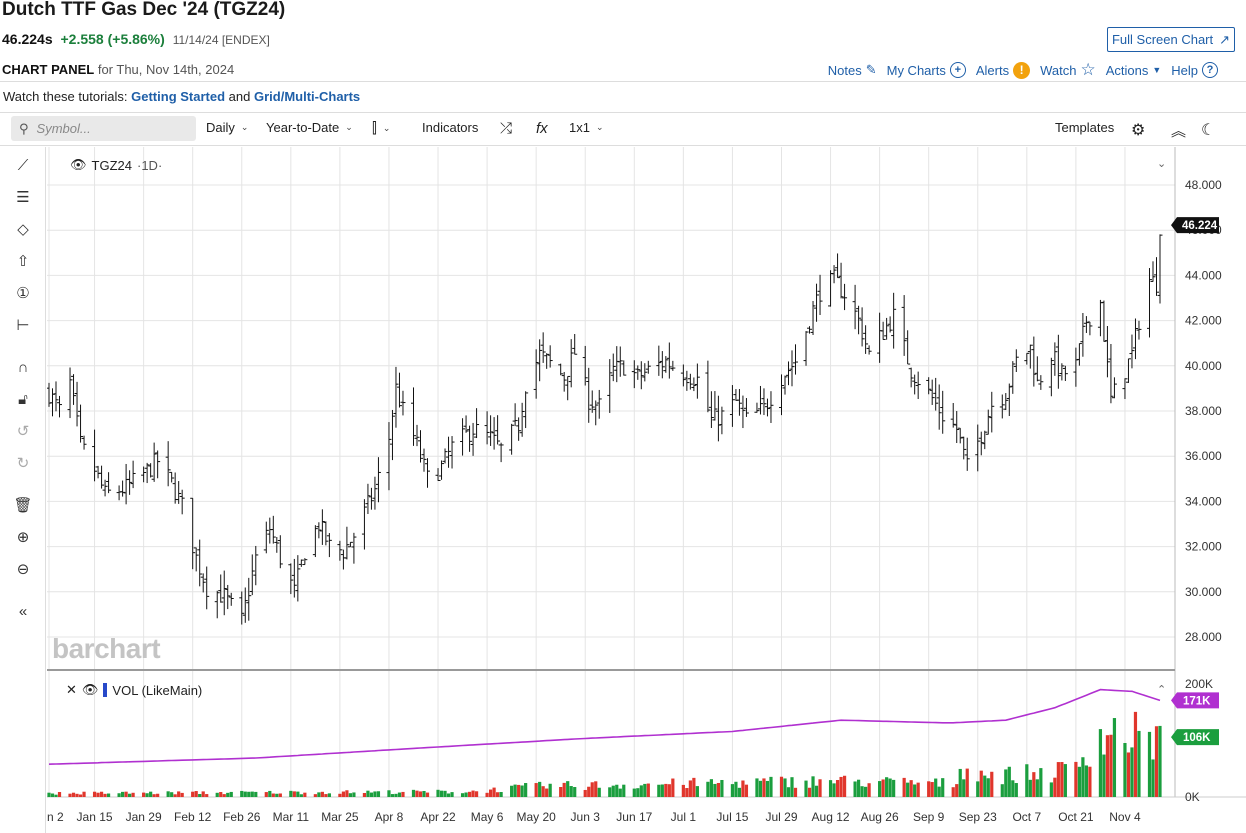  Describe the element at coordinates (227, 127) in the screenshot. I see `interval-select: Daily ⌄` at that location.